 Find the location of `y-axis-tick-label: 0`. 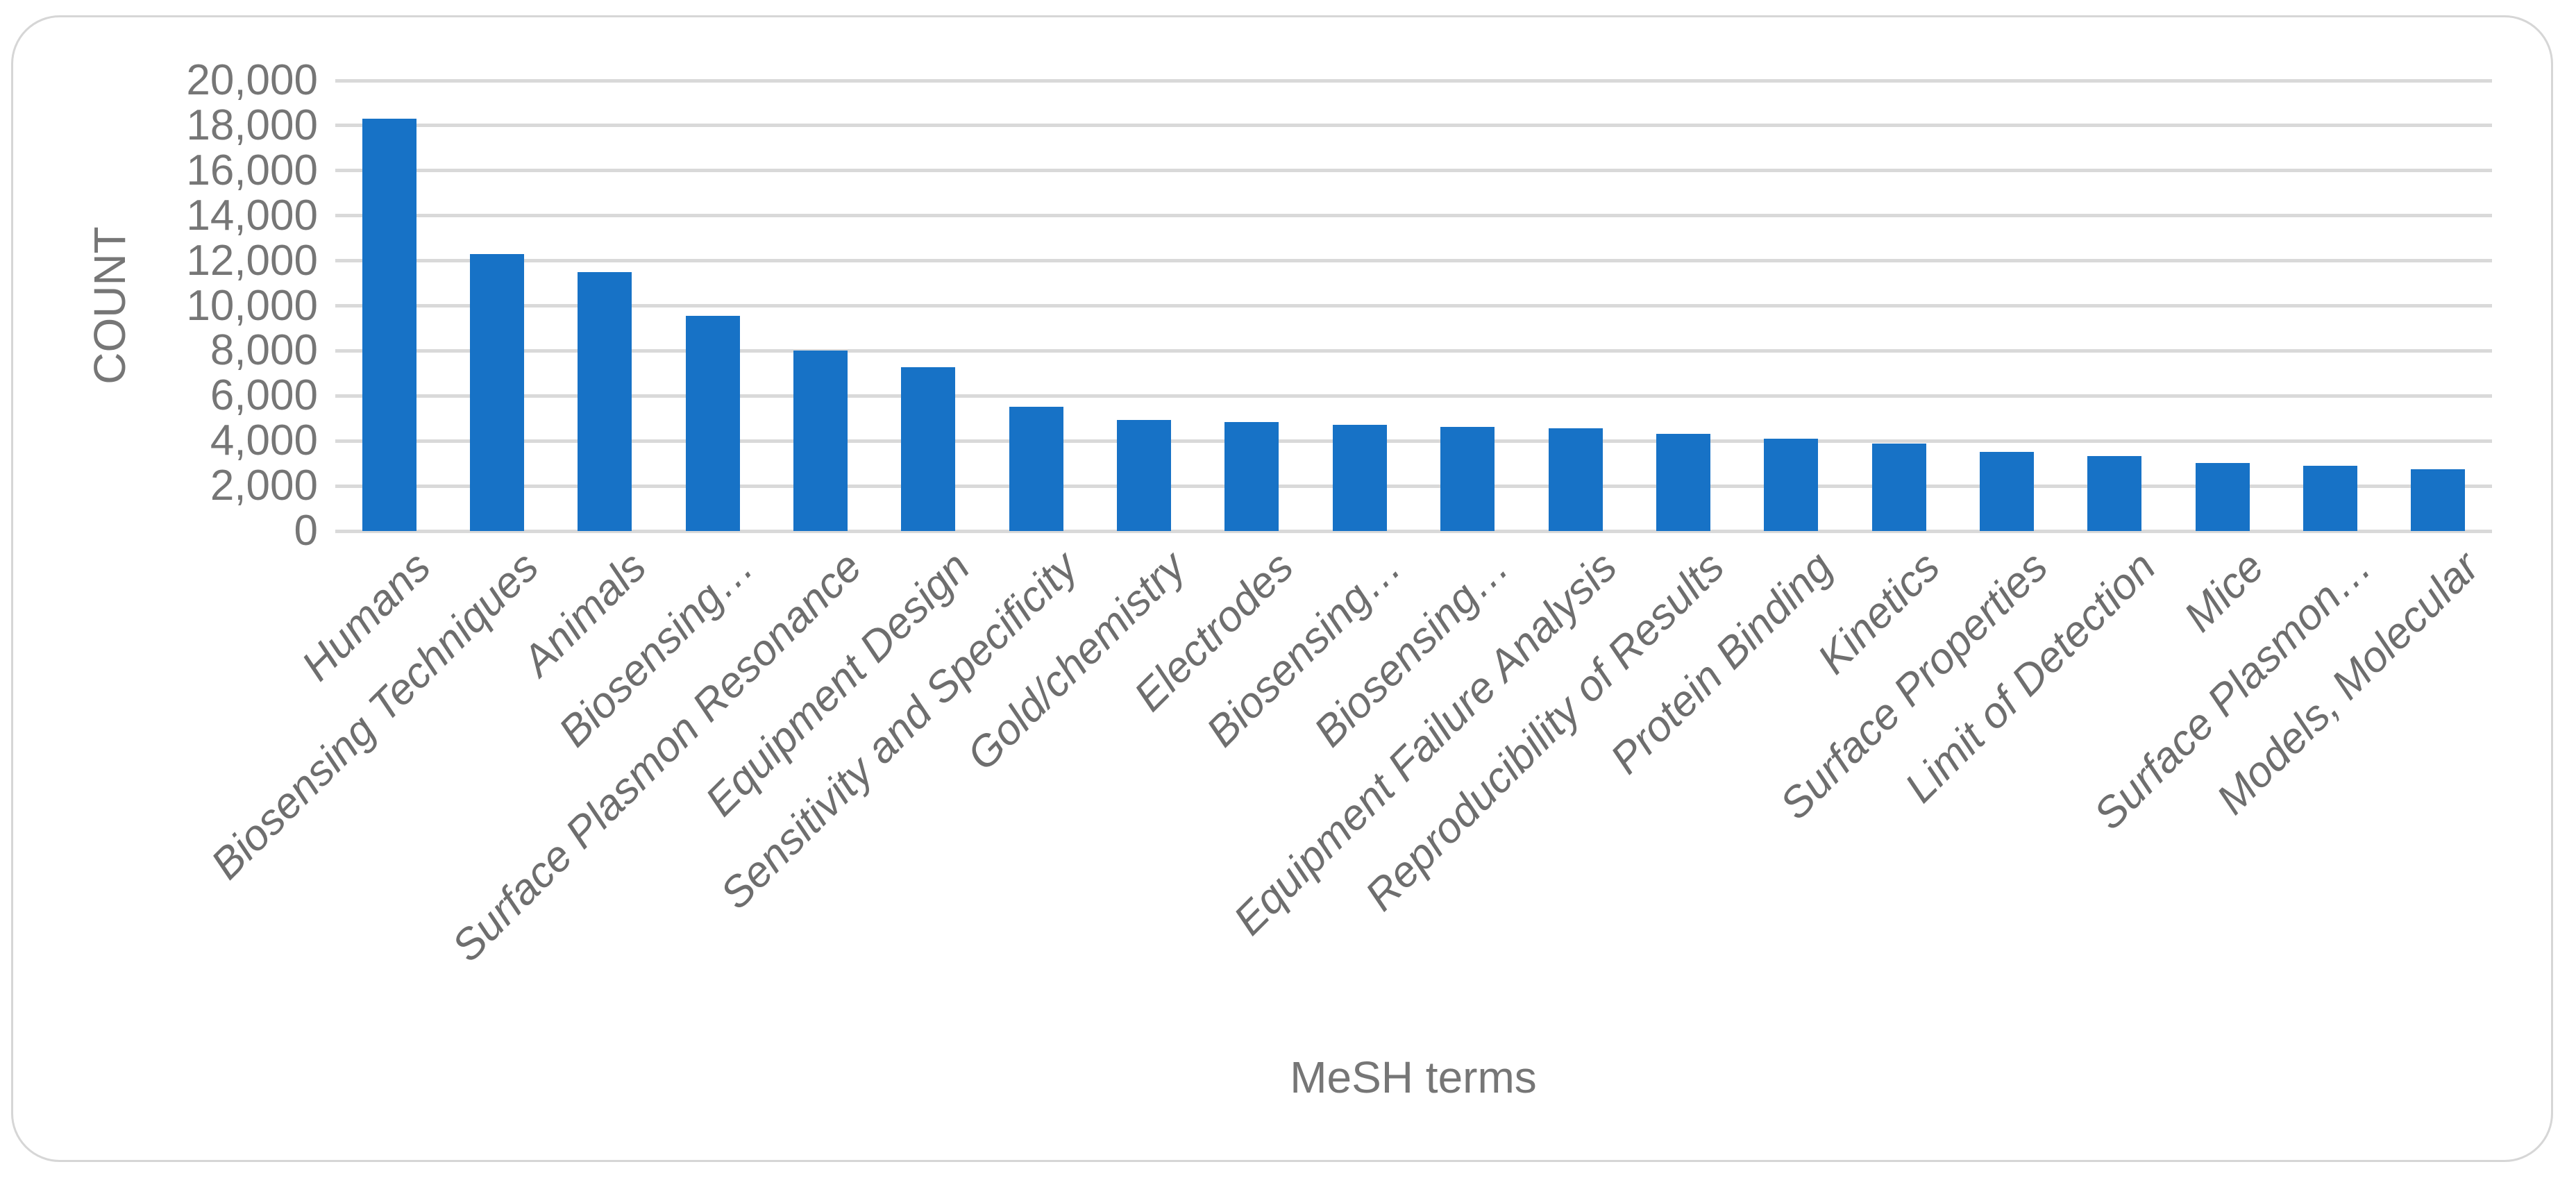

y-axis-tick-label: 0 is located at coordinates (306, 531).